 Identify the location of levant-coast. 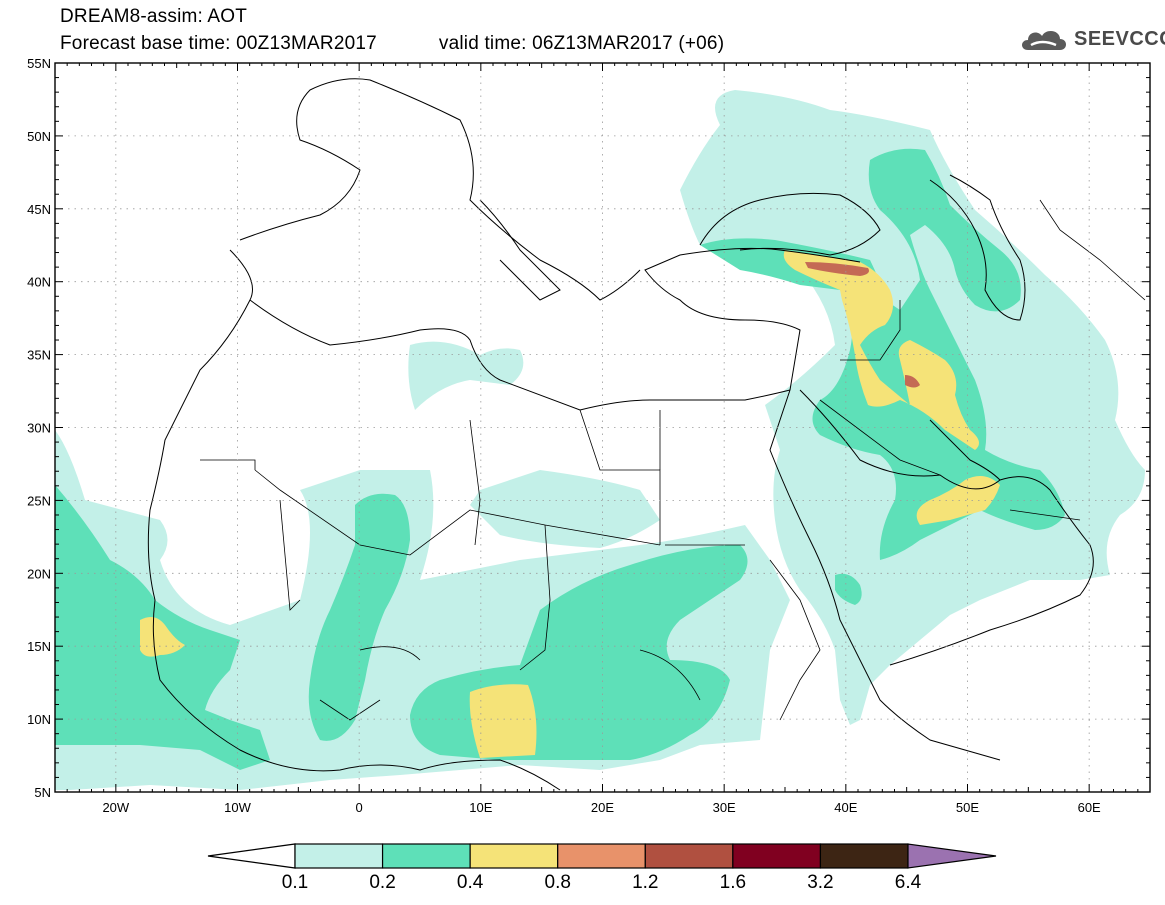
(752, 319).